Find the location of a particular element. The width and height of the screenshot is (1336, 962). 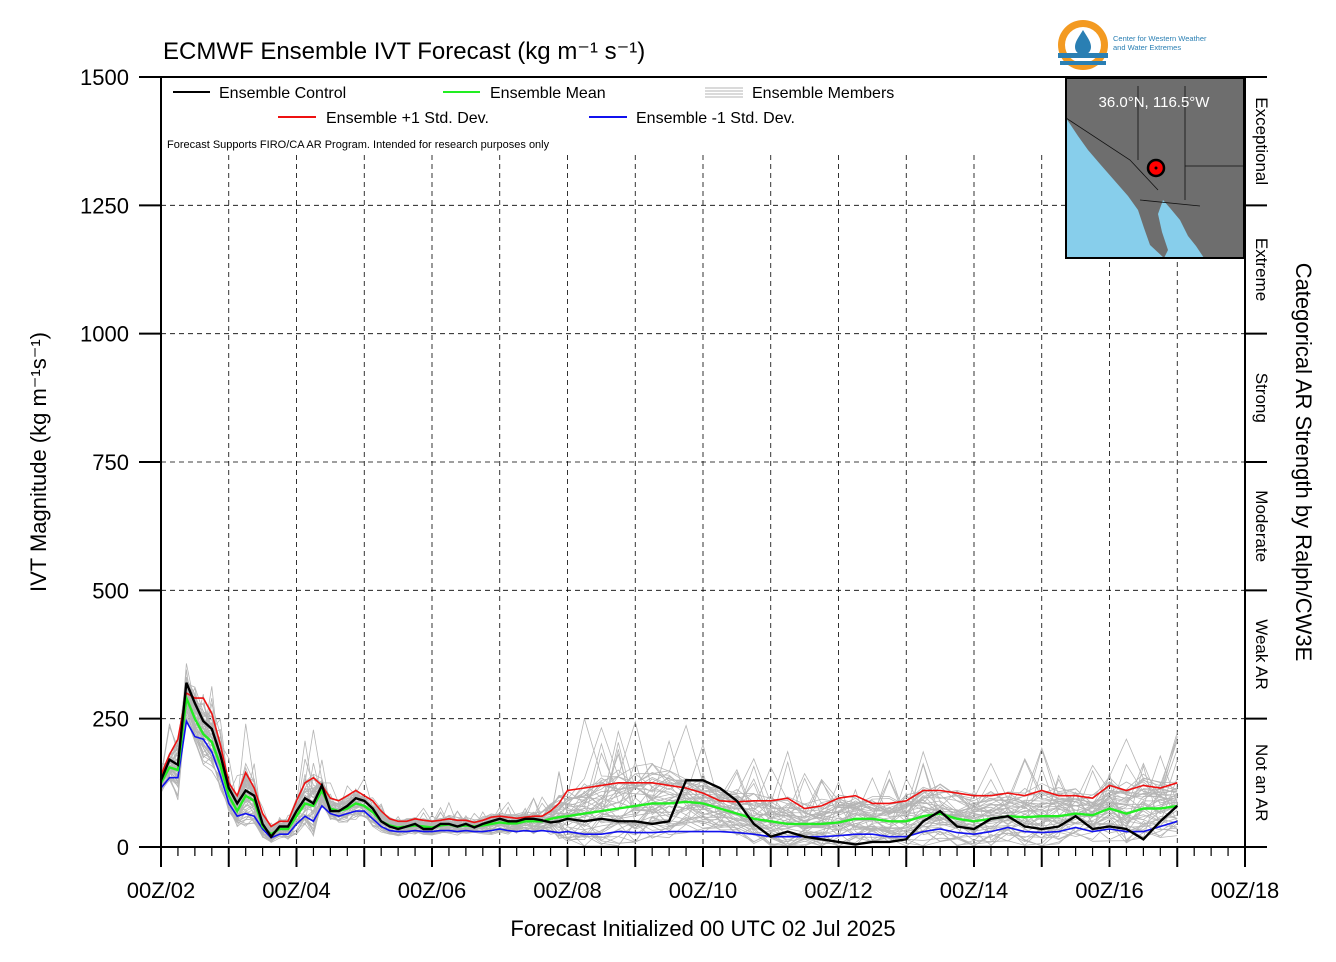

location-marker-center is located at coordinates (1156, 168).